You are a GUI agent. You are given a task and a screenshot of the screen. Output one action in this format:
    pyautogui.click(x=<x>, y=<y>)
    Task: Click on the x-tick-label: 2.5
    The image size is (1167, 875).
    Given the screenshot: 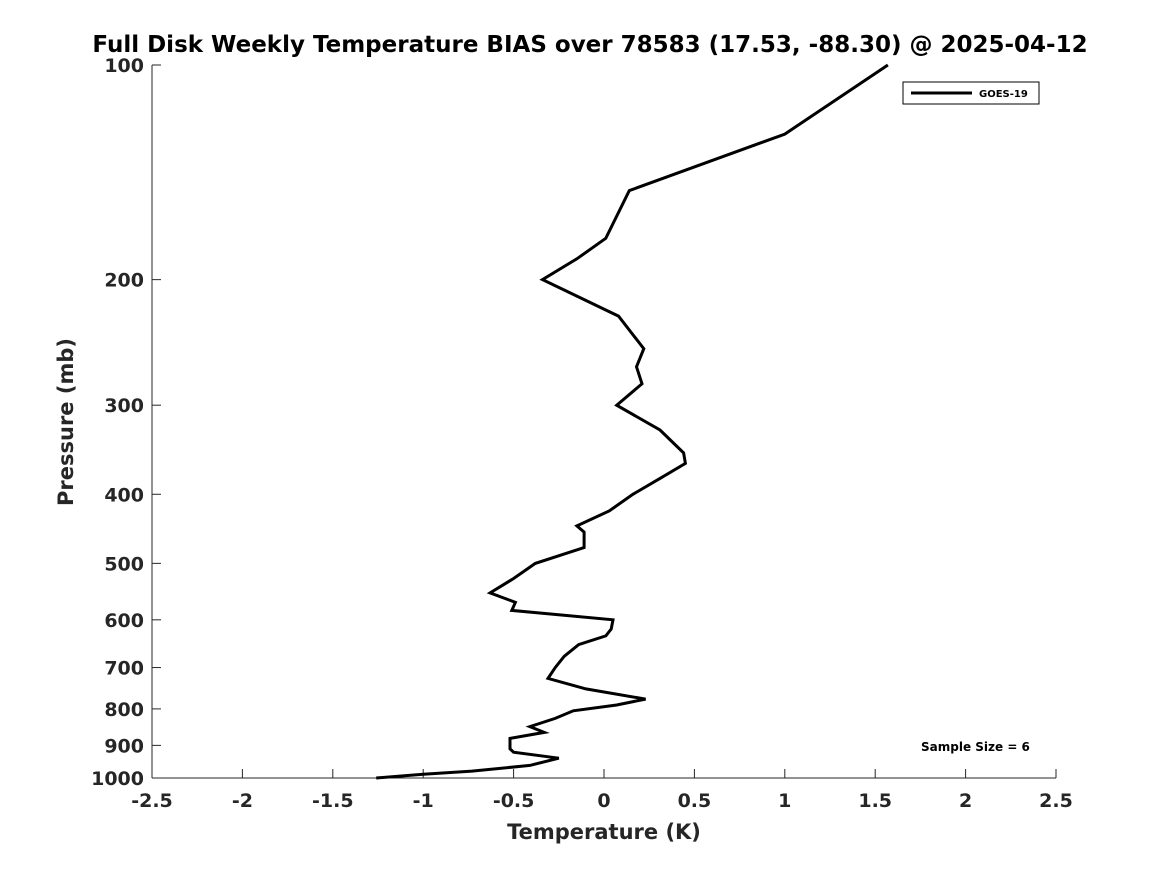 What is the action you would take?
    pyautogui.click(x=1056, y=801)
    